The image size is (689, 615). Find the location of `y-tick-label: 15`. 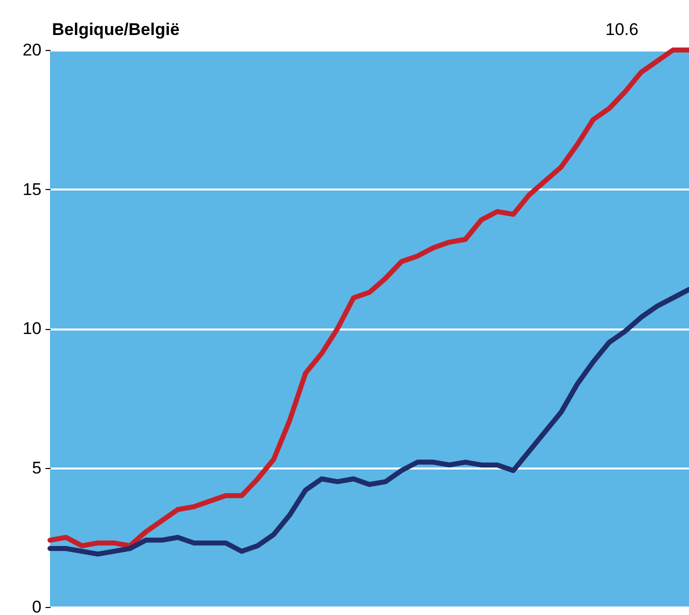

y-tick-label: 15 is located at coordinates (32, 189).